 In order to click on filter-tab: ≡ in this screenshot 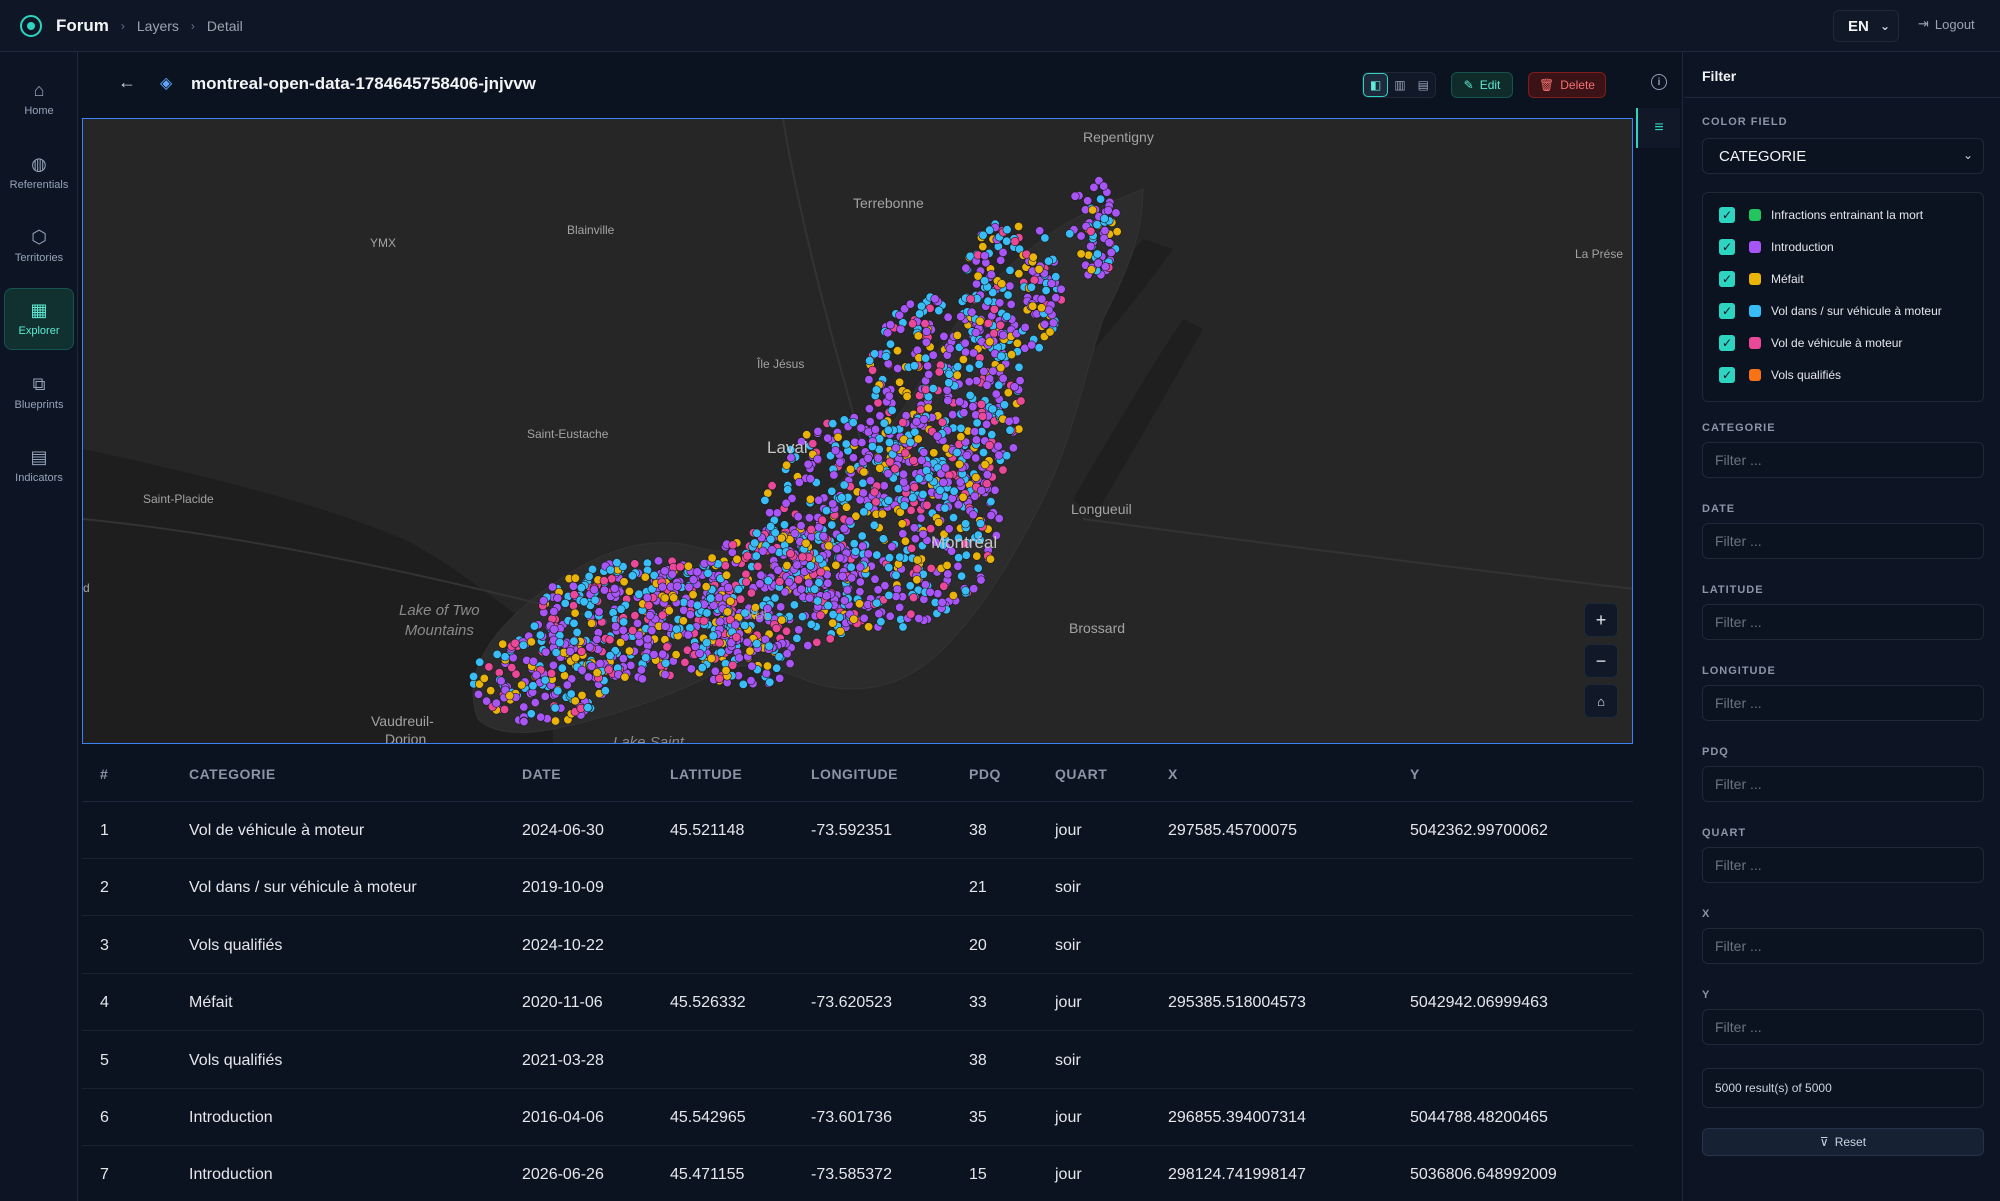, I will do `click(1658, 128)`.